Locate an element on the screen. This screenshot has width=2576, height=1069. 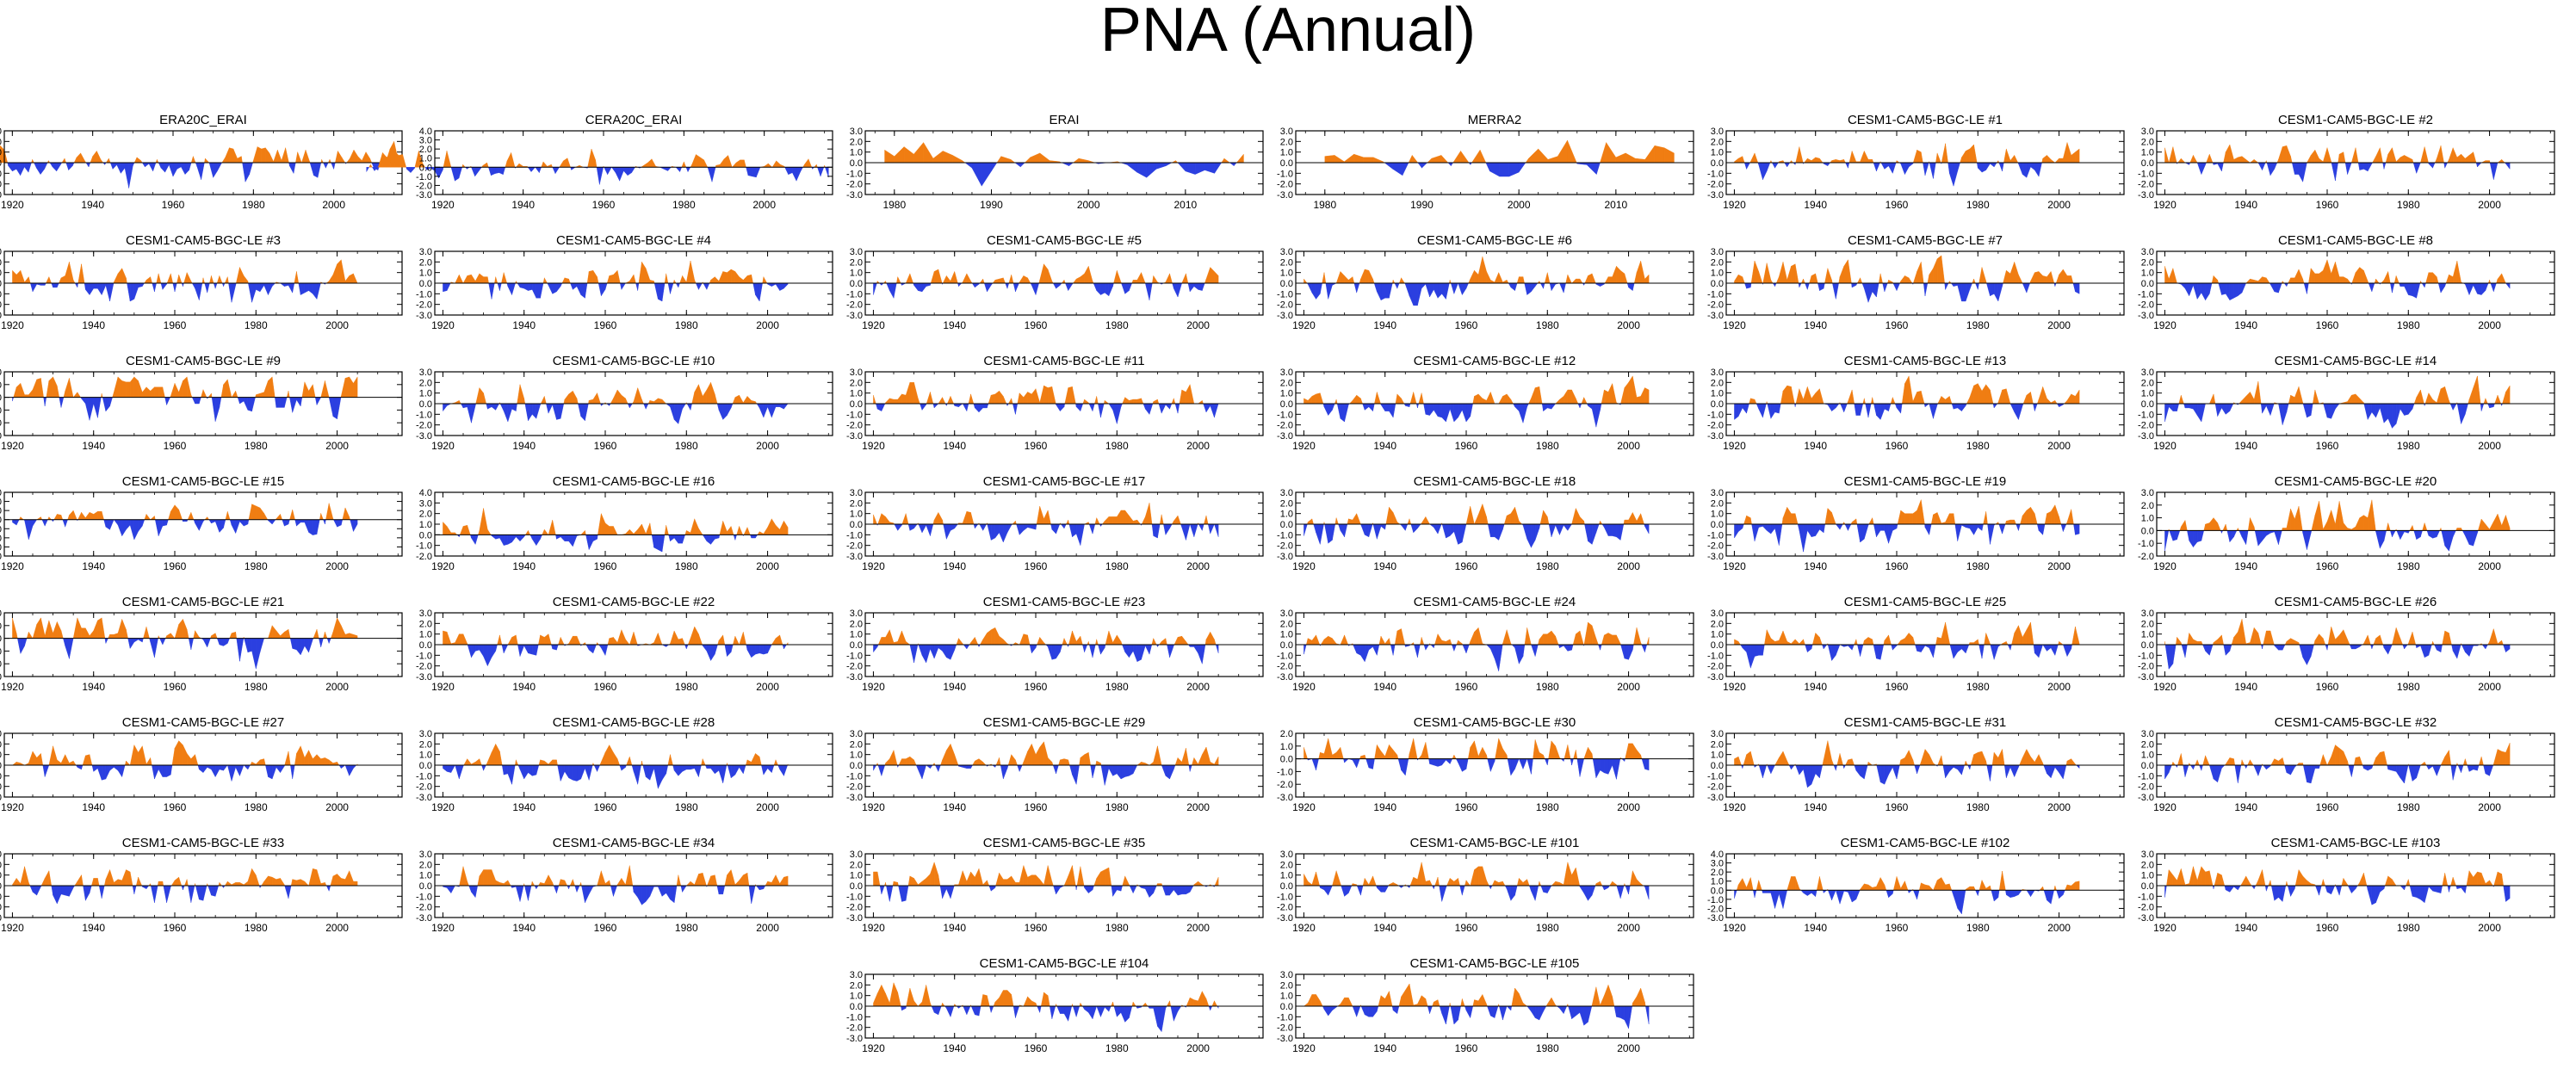
x-tick-label: 1980 is located at coordinates (1978, 566).